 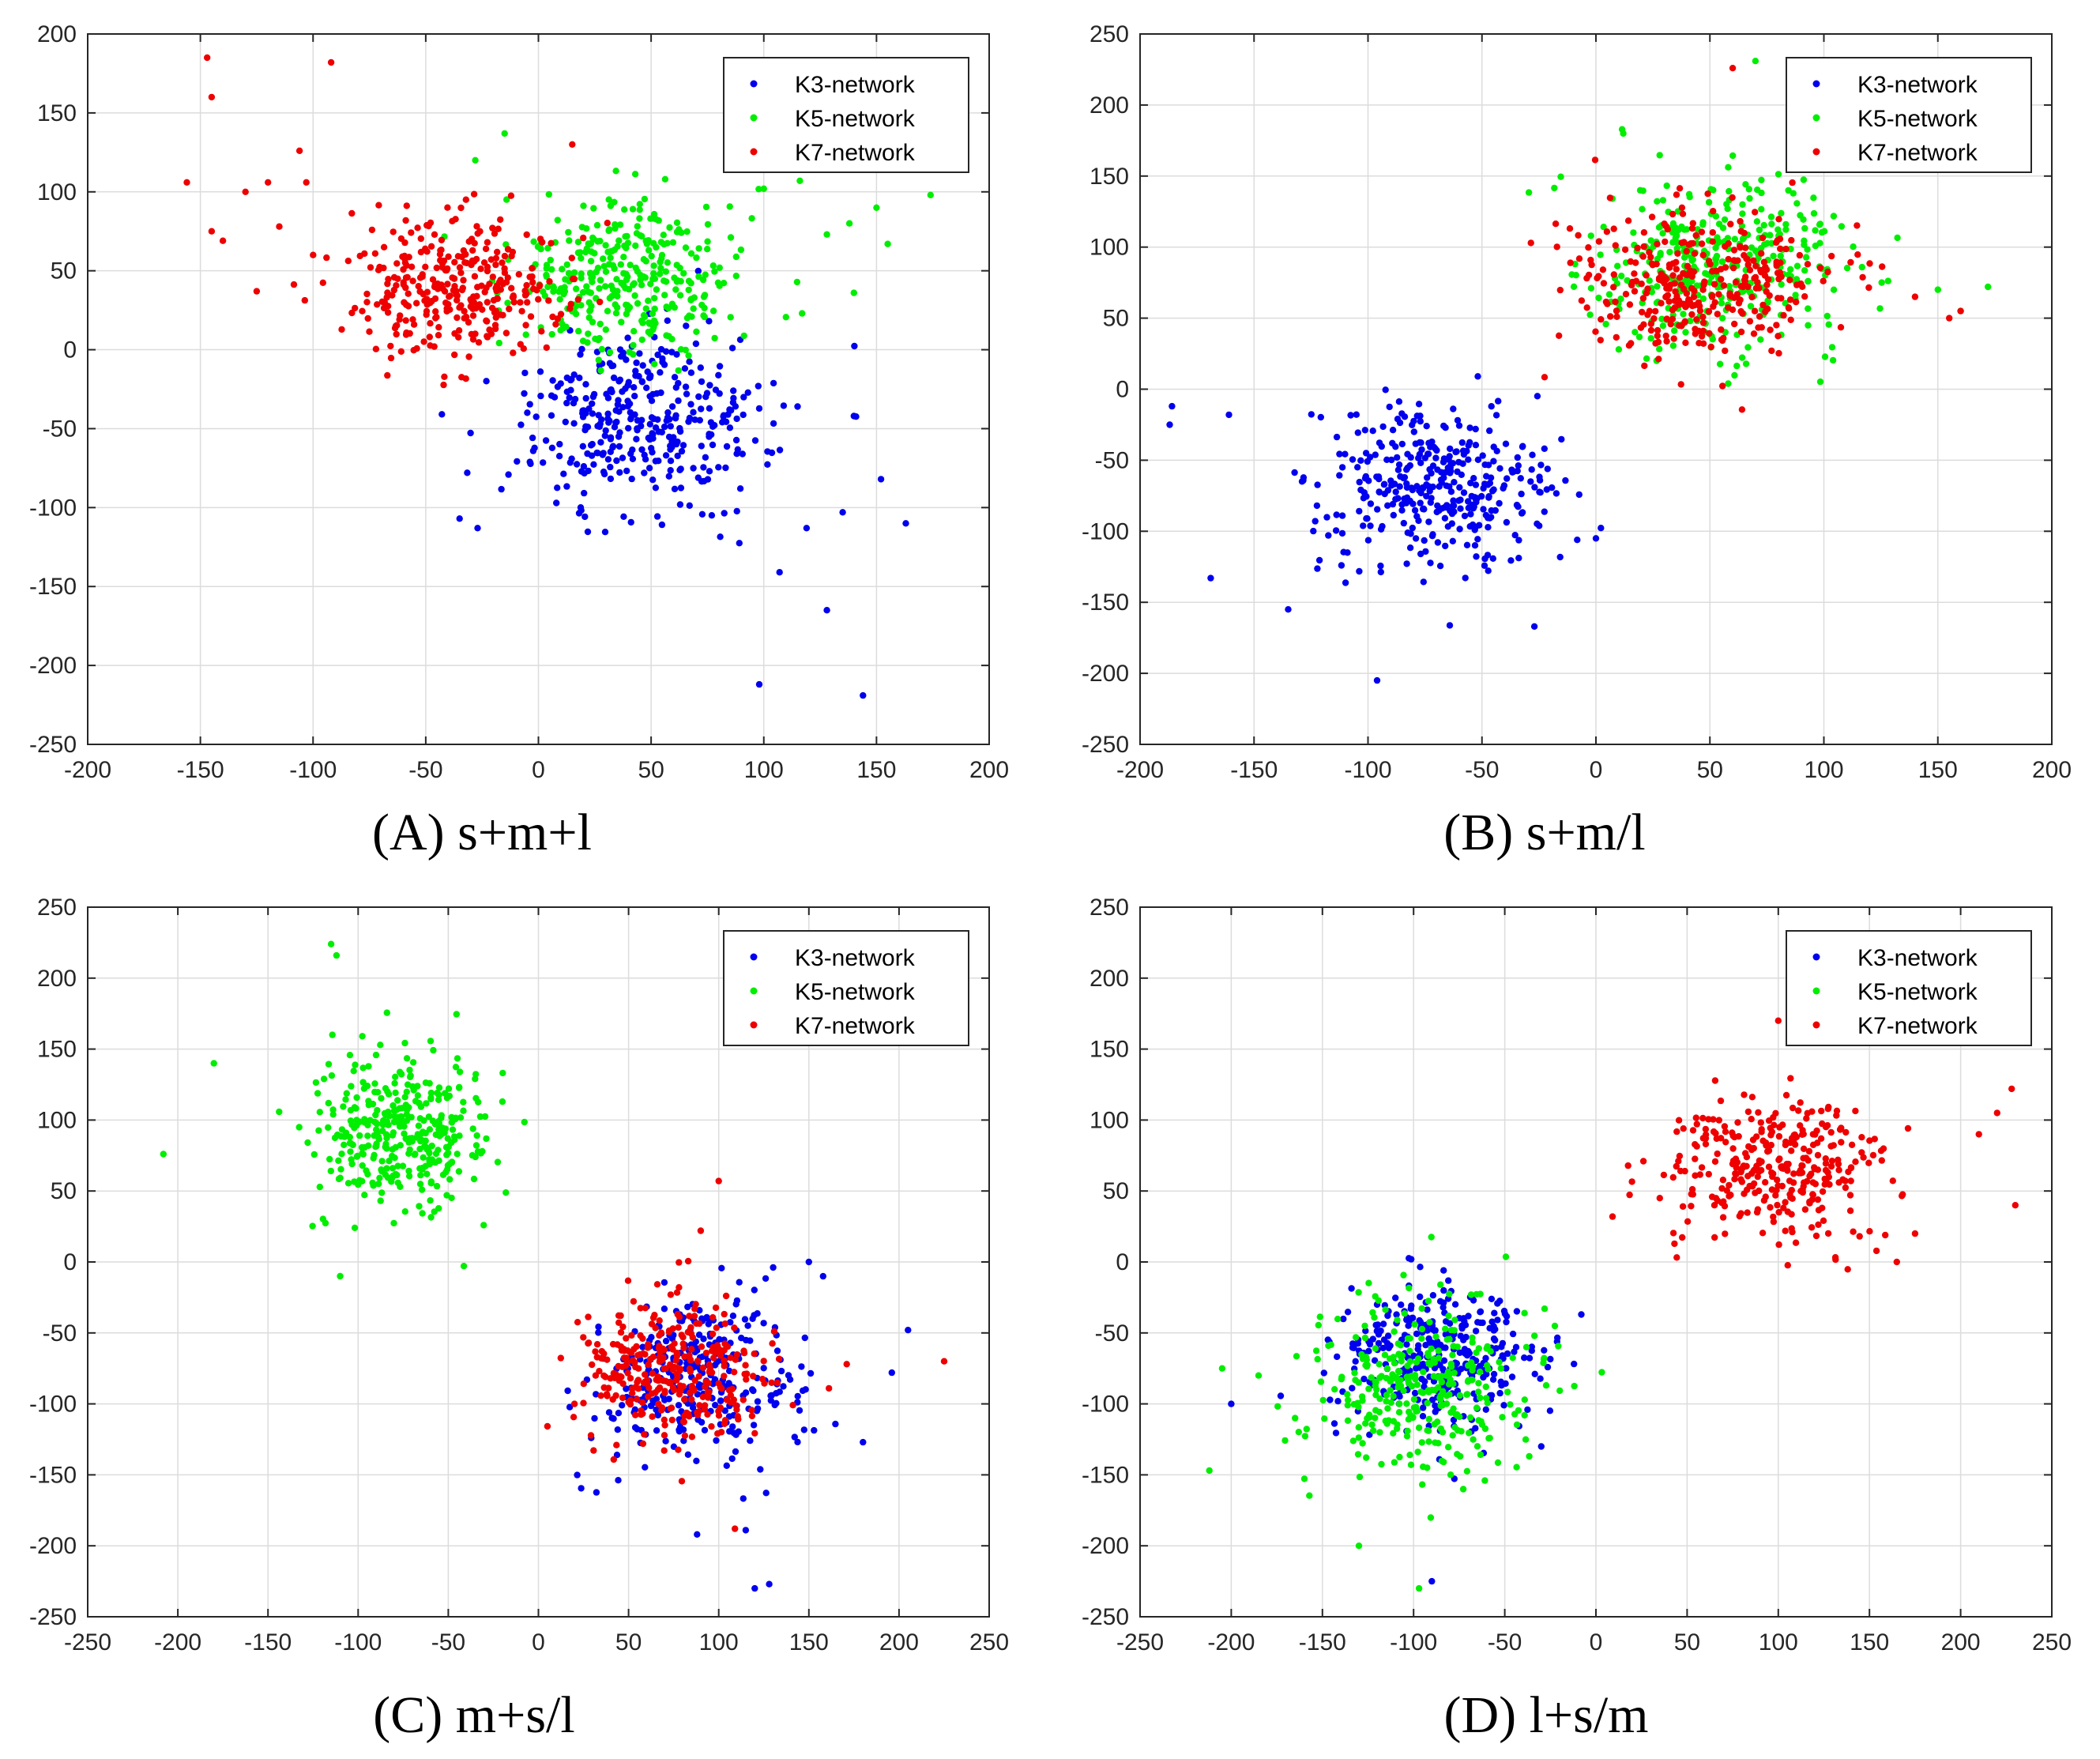 I want to click on x-tick-label: -200, so click(x=1140, y=770).